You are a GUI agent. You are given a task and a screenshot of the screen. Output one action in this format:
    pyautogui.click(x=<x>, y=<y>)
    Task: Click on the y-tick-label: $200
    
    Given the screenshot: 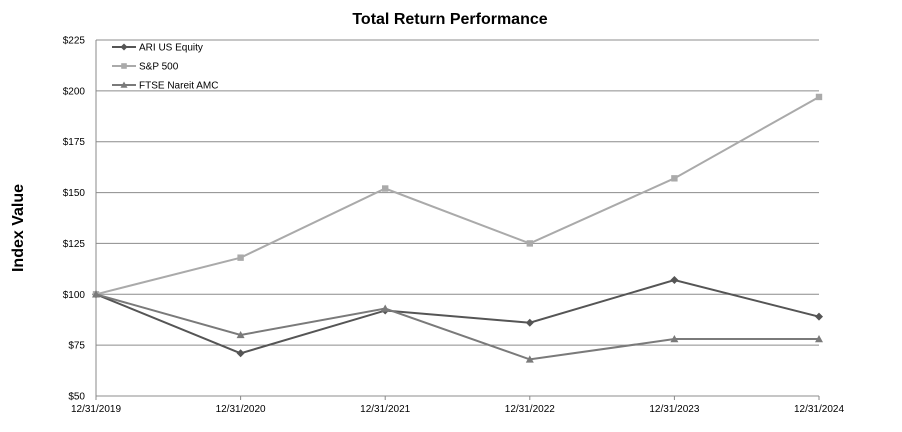 What is the action you would take?
    pyautogui.click(x=74, y=91)
    